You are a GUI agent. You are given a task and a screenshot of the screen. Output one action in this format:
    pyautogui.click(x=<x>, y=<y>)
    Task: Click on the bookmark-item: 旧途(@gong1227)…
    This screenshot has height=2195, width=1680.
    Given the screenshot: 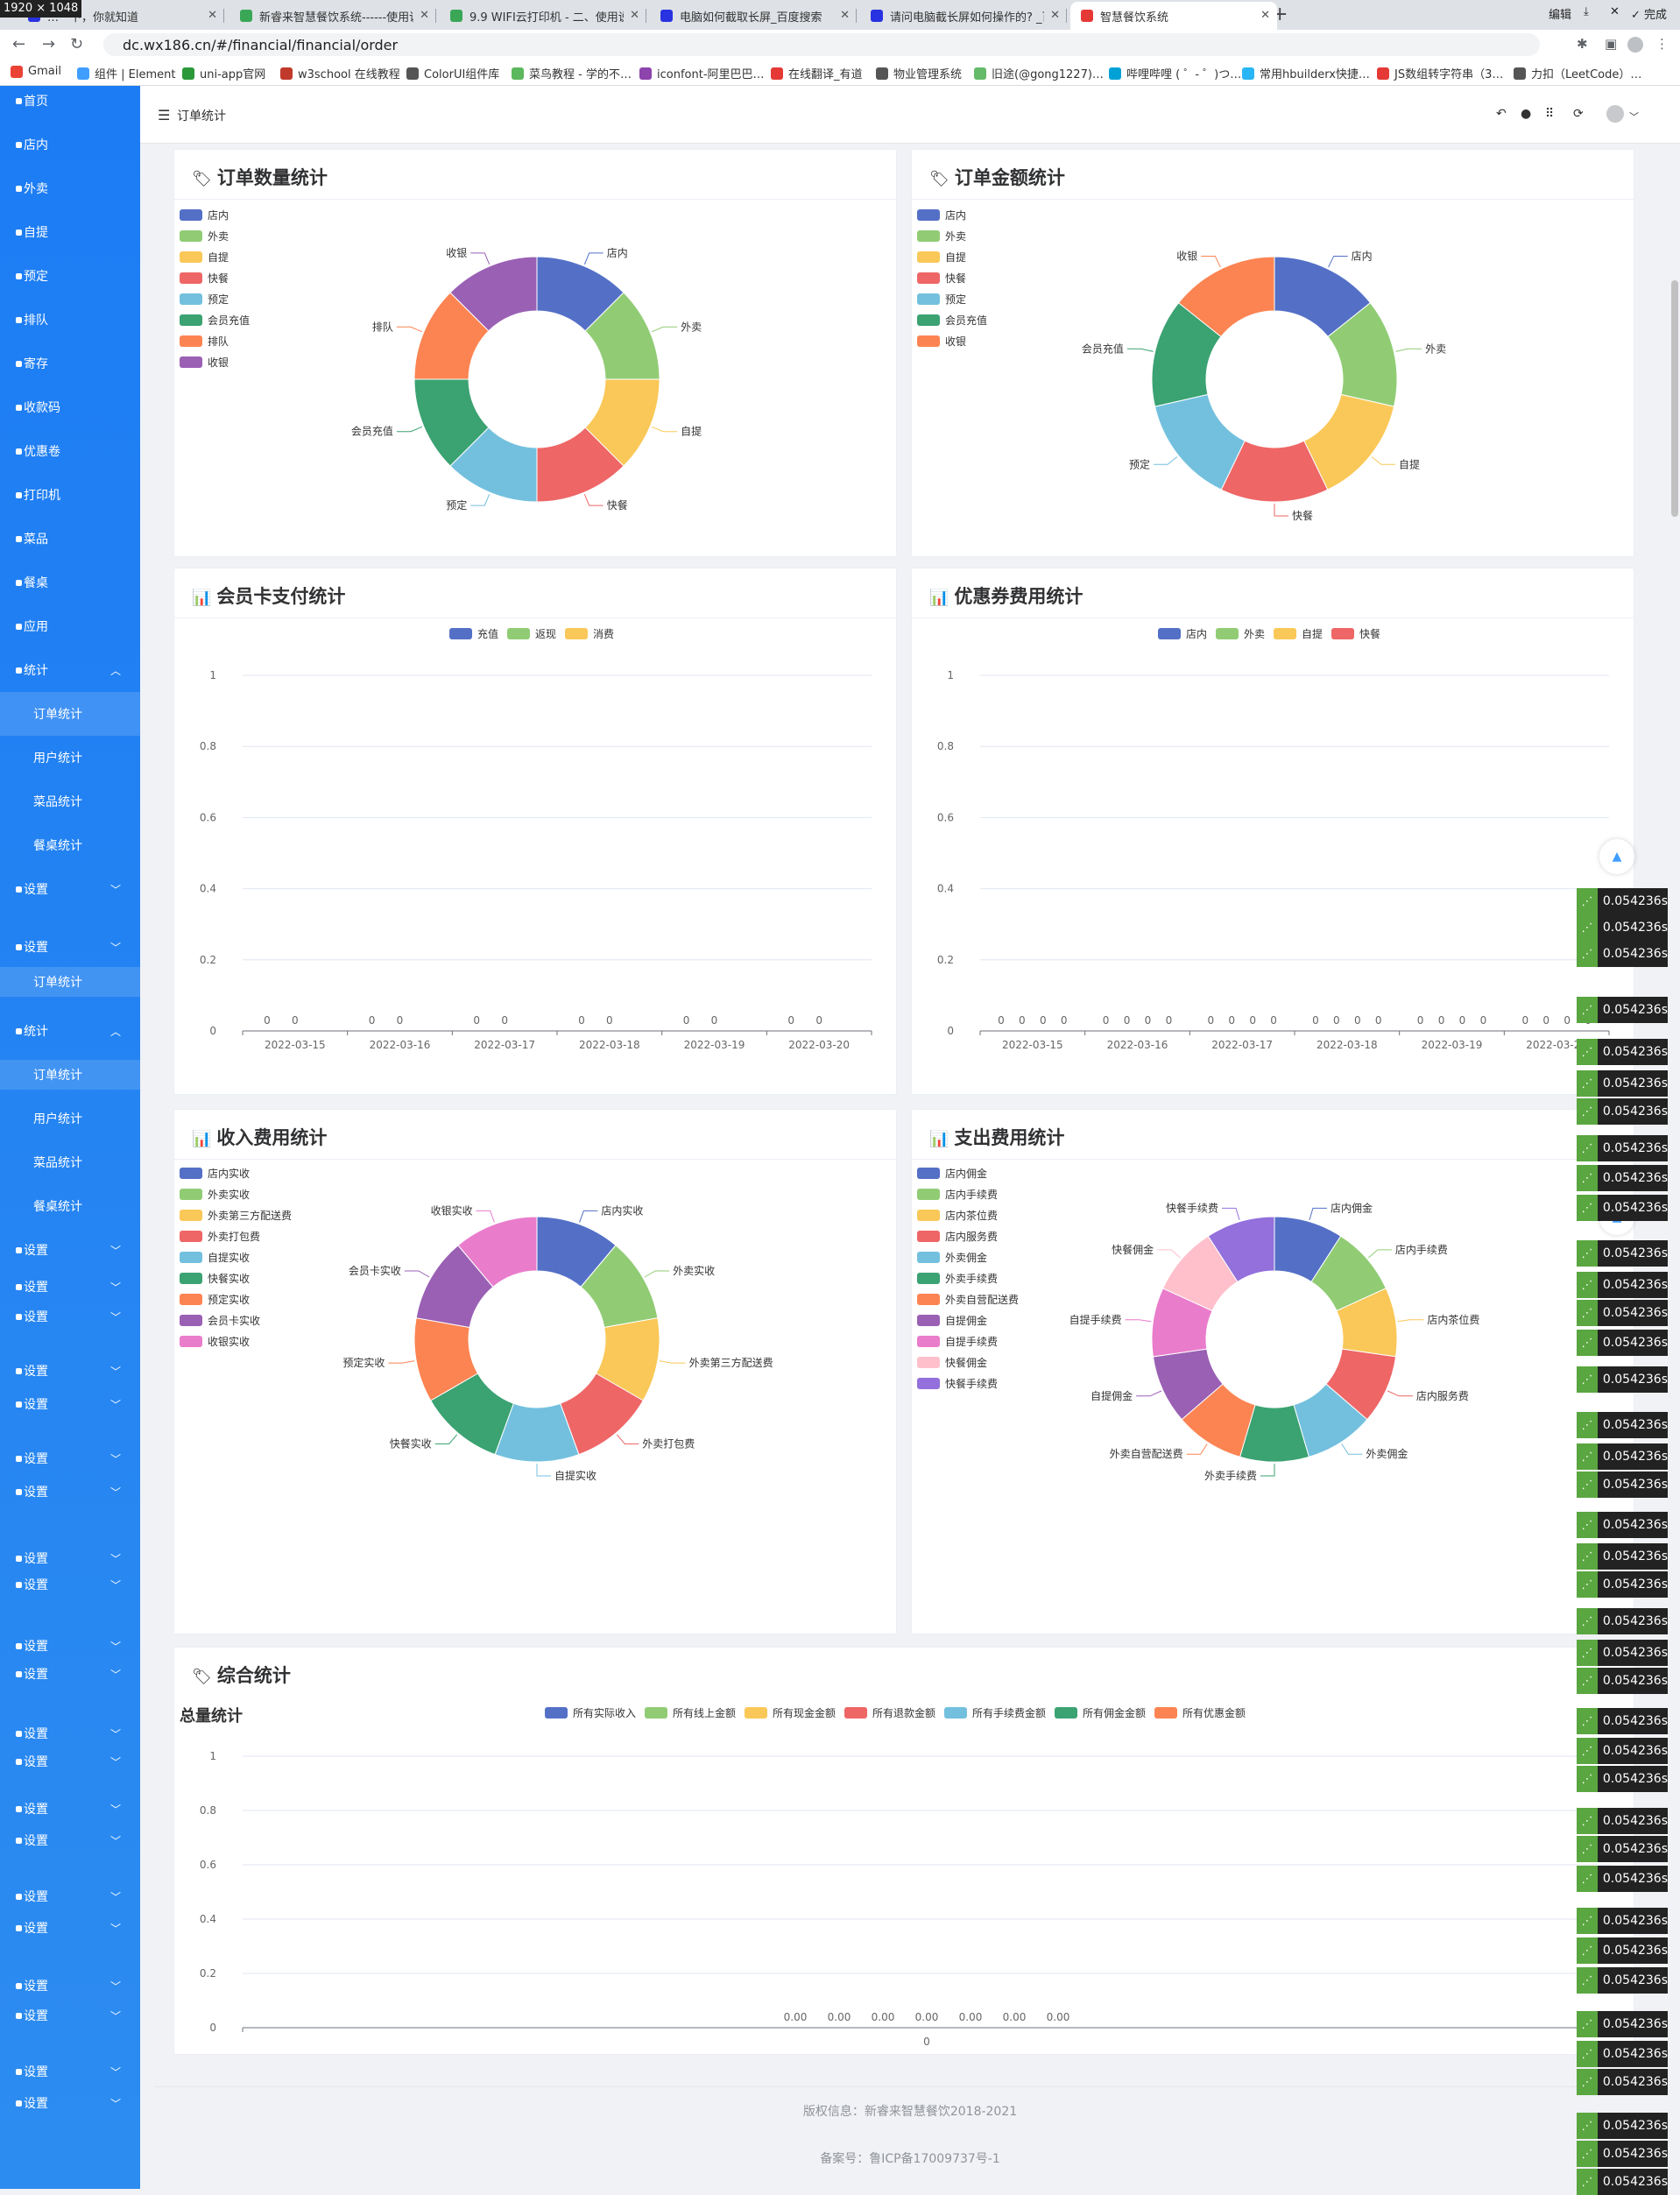 What is the action you would take?
    pyautogui.click(x=1039, y=73)
    